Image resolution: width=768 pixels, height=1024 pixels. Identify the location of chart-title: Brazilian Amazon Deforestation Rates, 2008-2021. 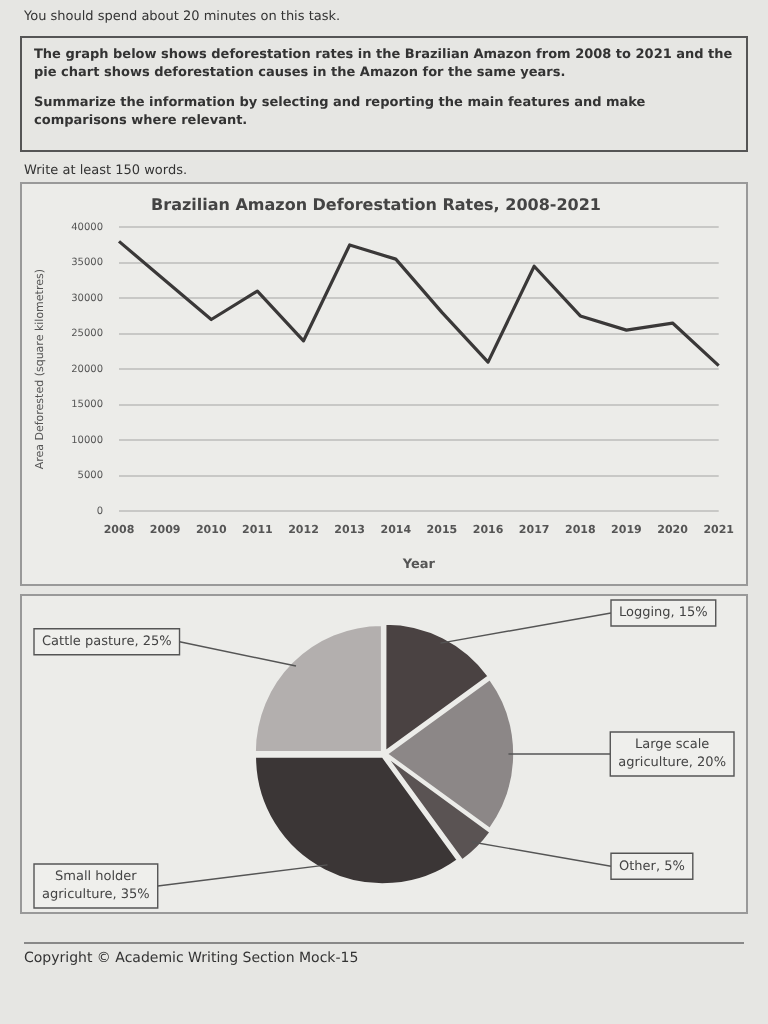
(376, 204).